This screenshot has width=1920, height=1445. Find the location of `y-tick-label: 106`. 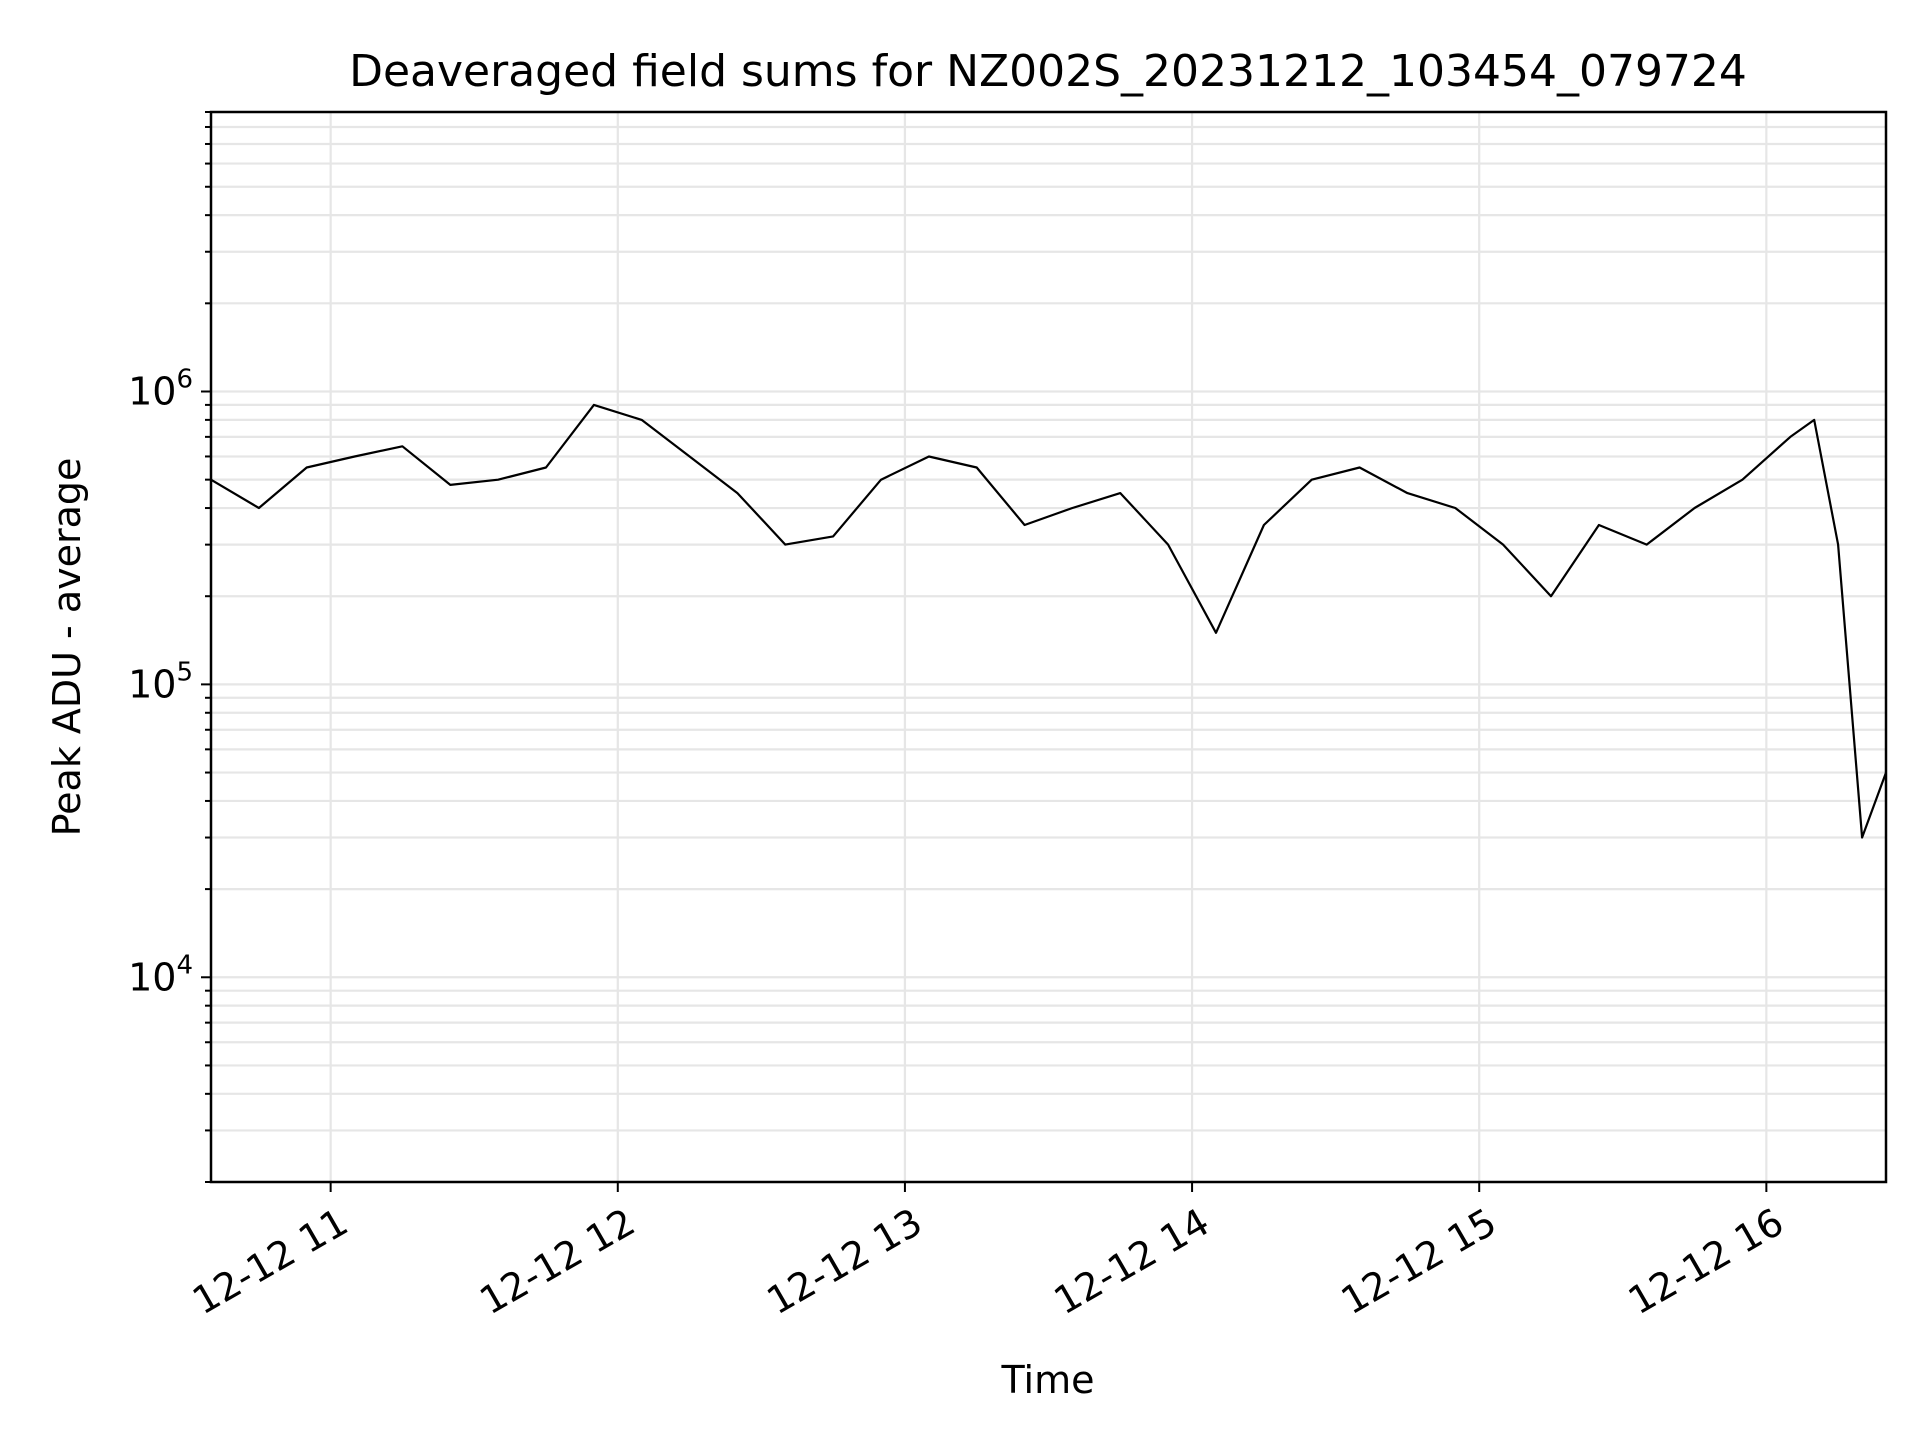

y-tick-label: 106 is located at coordinates (160, 388).